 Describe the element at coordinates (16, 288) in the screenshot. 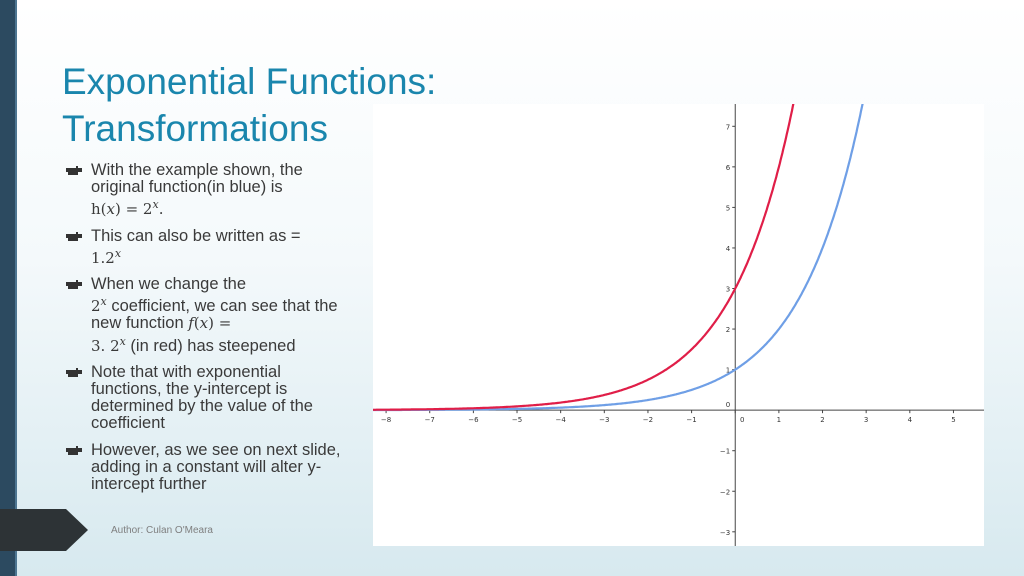

I see `left-accent-stripe` at that location.